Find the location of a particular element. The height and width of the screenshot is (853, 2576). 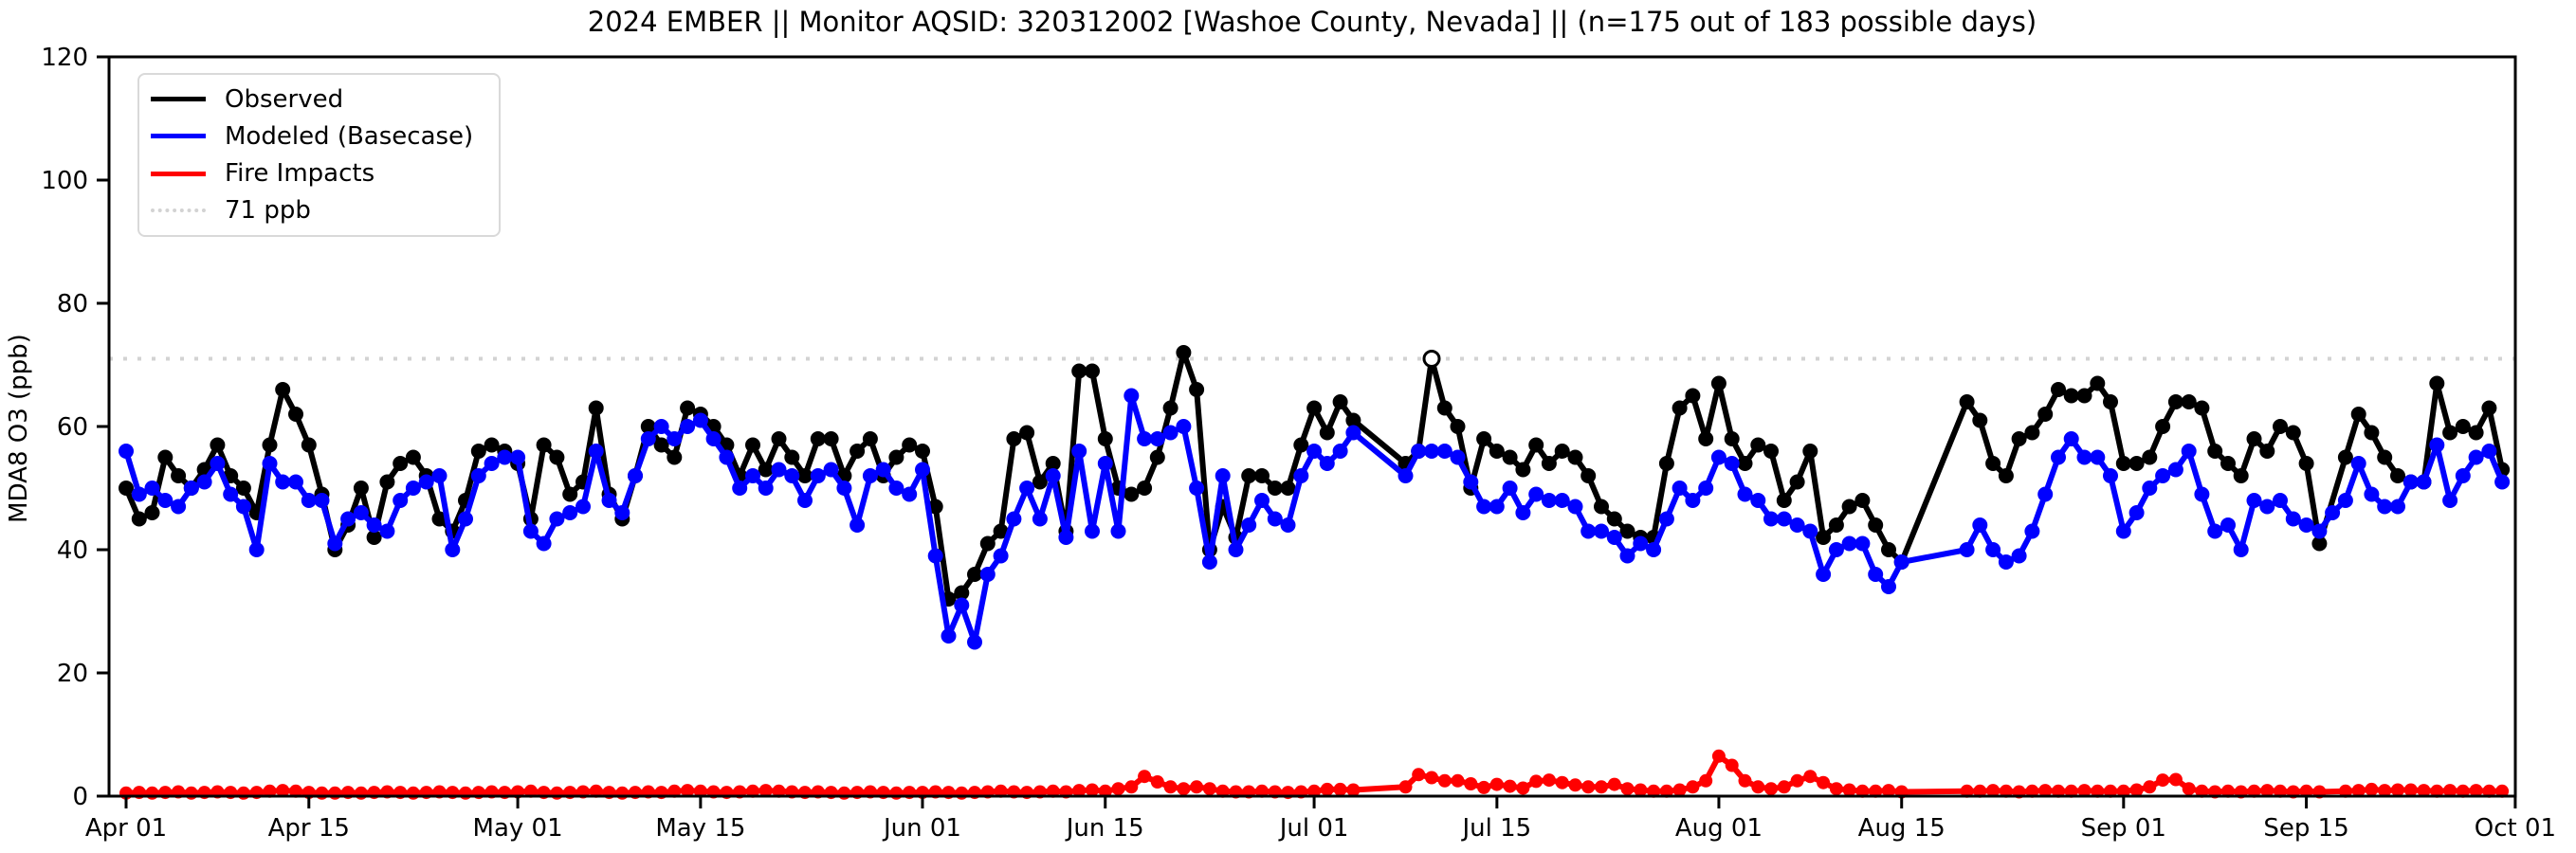

y-tick-label: 20 is located at coordinates (72, 674).